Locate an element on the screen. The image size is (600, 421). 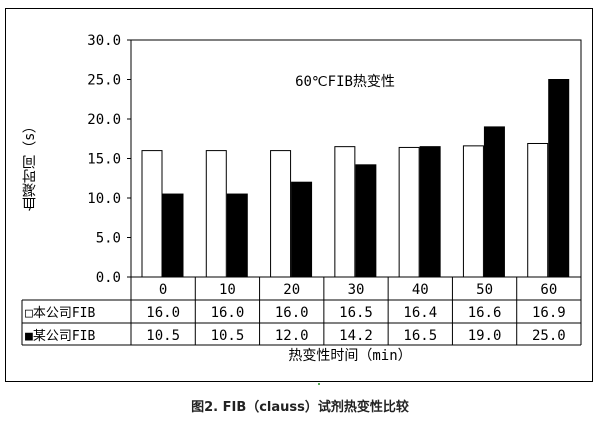
x-axis-label: 热变性时间（min） is located at coordinates (350, 356).